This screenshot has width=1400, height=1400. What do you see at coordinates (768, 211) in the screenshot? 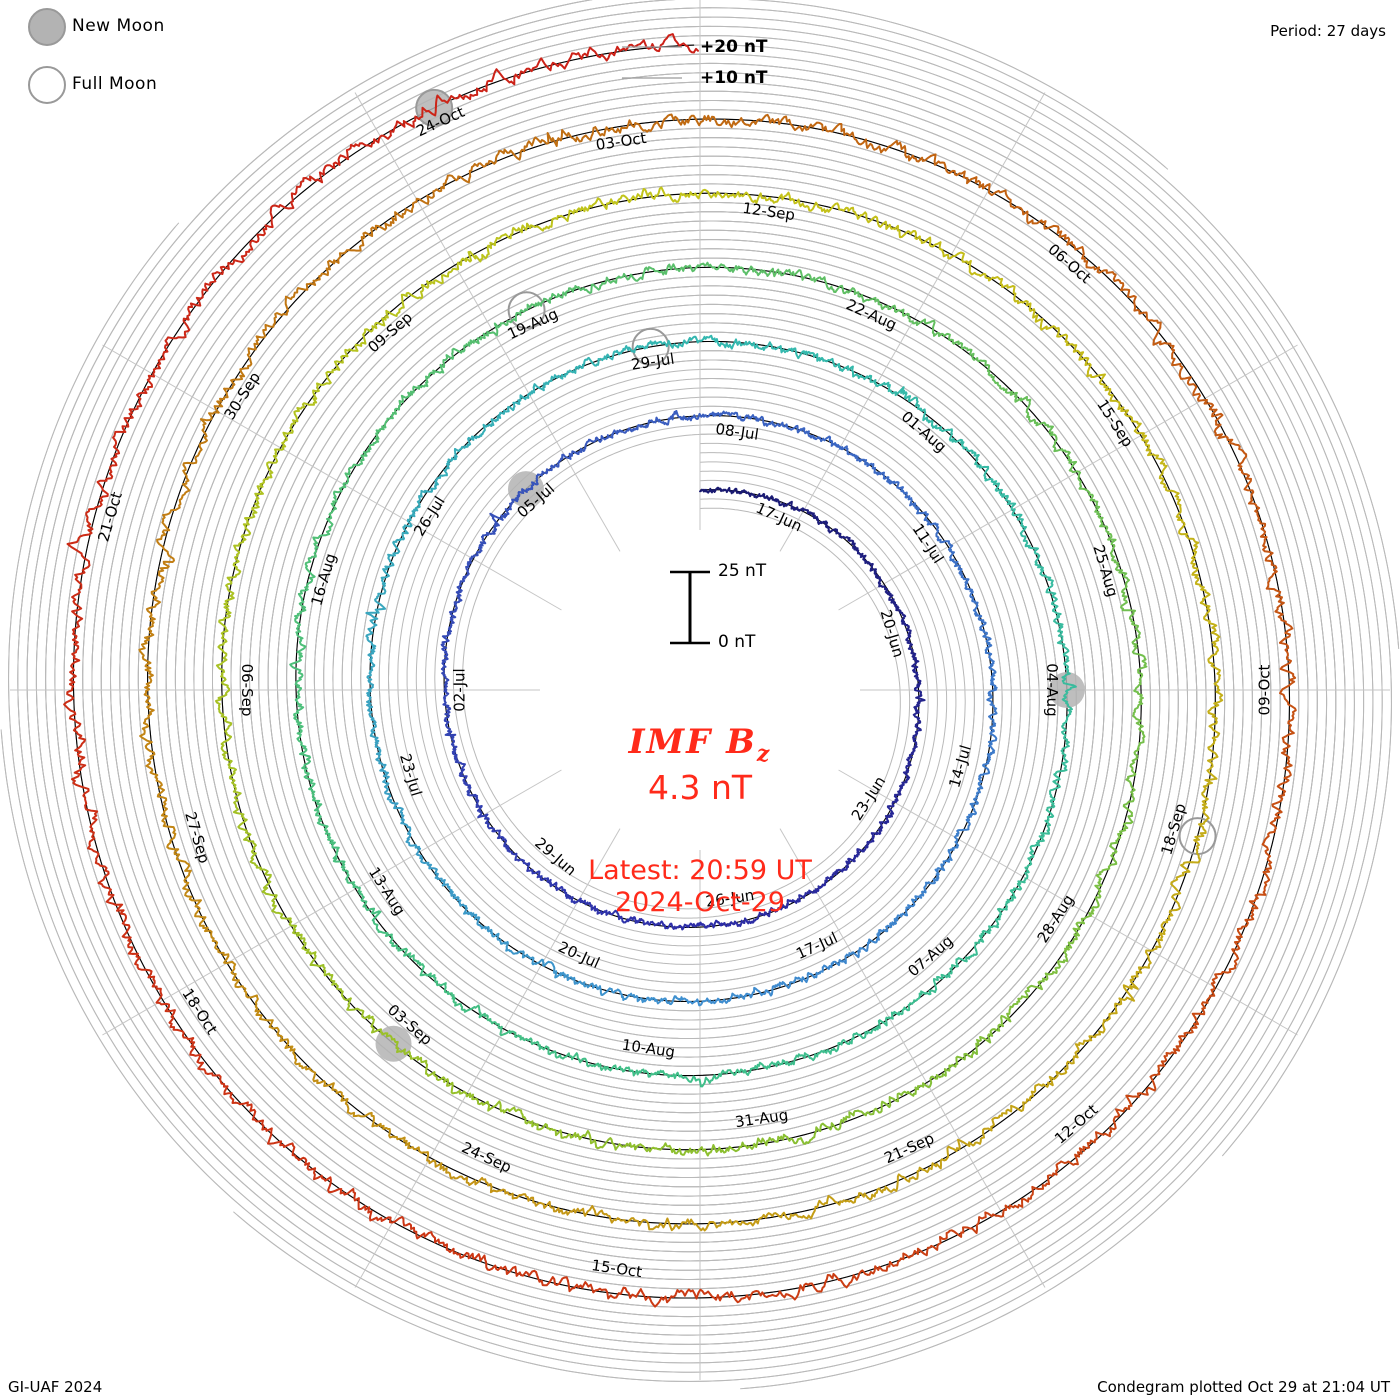
I see `date-tick-label: 12-Sep` at bounding box center [768, 211].